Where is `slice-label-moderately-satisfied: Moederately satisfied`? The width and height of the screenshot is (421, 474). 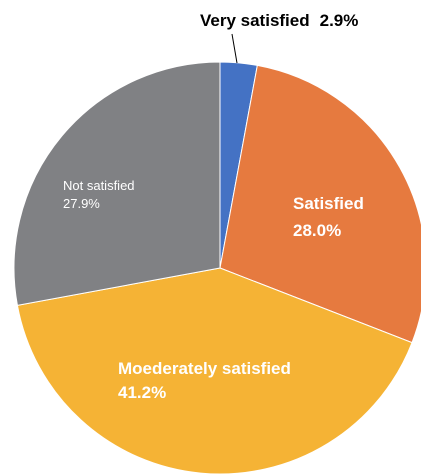 slice-label-moderately-satisfied: Moederately satisfied is located at coordinates (204, 368).